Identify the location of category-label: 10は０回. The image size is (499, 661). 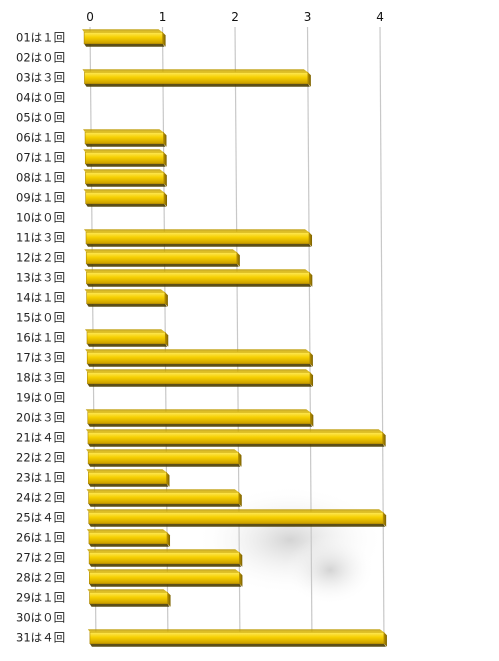
(40, 218).